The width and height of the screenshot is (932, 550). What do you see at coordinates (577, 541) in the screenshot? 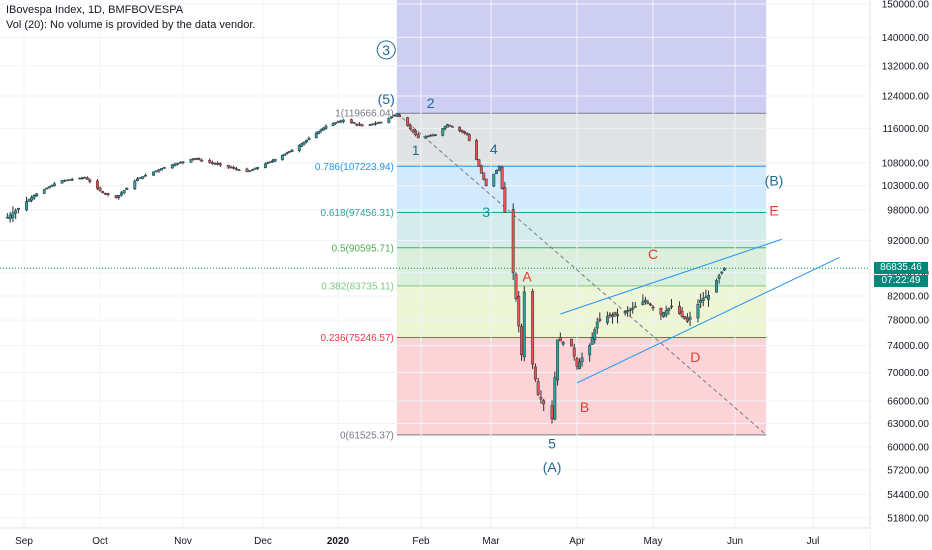
I see `time-tick-label: Apr` at bounding box center [577, 541].